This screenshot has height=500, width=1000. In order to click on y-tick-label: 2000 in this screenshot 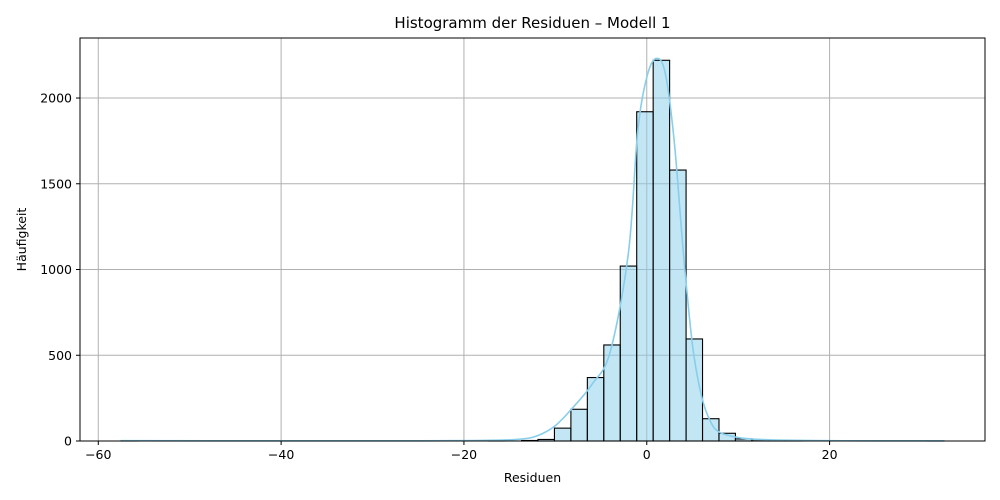, I will do `click(56, 98)`.